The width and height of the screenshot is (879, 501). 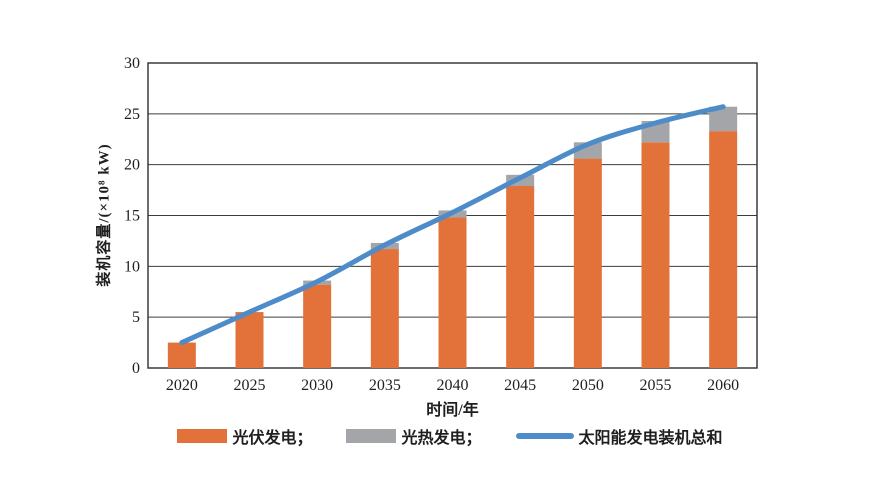 I want to click on legend-item-pv: 光伏发电；, so click(x=244, y=436).